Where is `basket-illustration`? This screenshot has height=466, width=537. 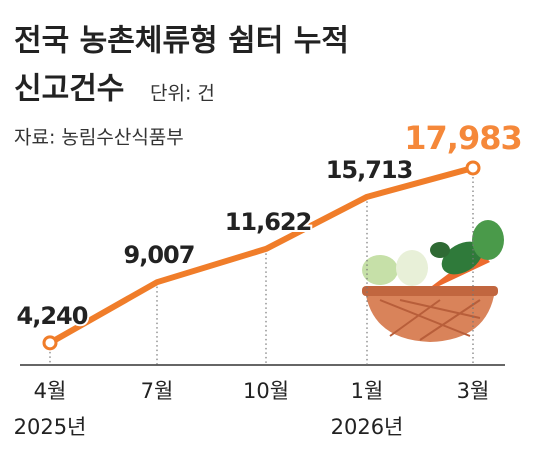
basket-illustration is located at coordinates (433, 281).